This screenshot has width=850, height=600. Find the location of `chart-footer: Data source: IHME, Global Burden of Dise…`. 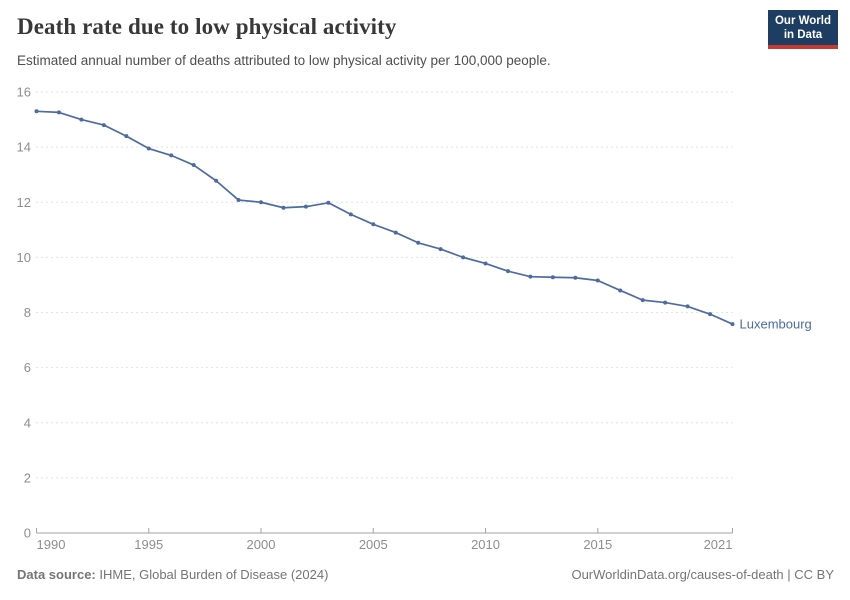

chart-footer: Data source: IHME, Global Burden of Dise… is located at coordinates (425, 574).